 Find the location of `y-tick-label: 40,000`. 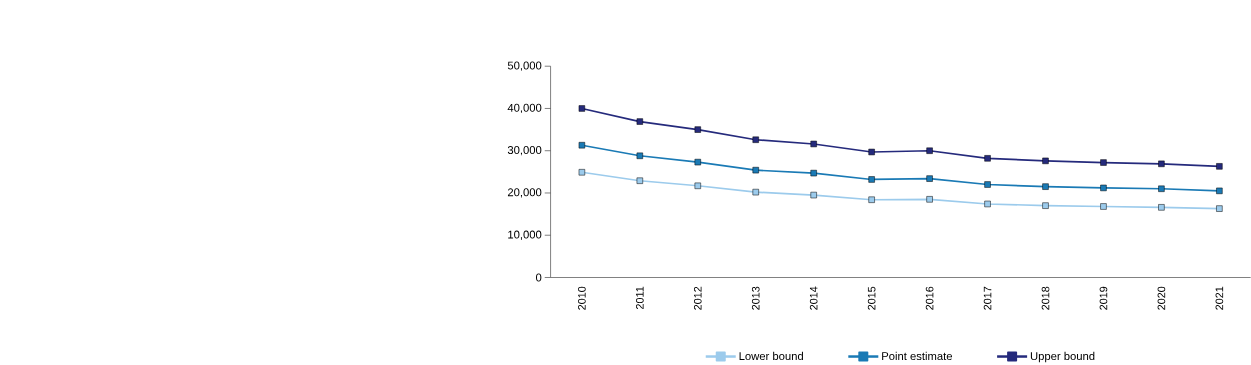

y-tick-label: 40,000 is located at coordinates (524, 109).